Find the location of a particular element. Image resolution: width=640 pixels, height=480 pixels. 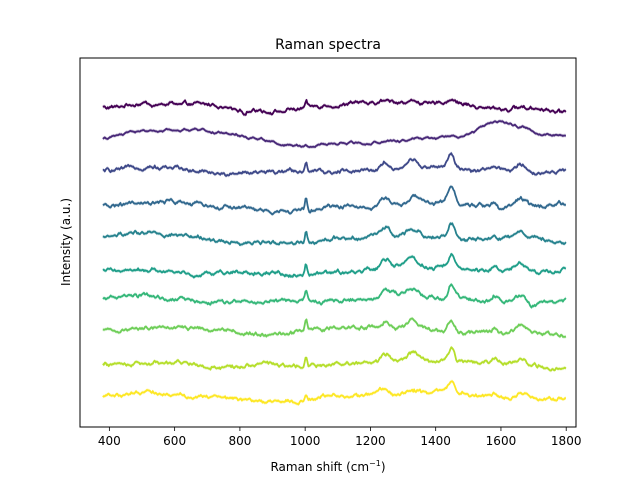

series-0-line is located at coordinates (334, 107).